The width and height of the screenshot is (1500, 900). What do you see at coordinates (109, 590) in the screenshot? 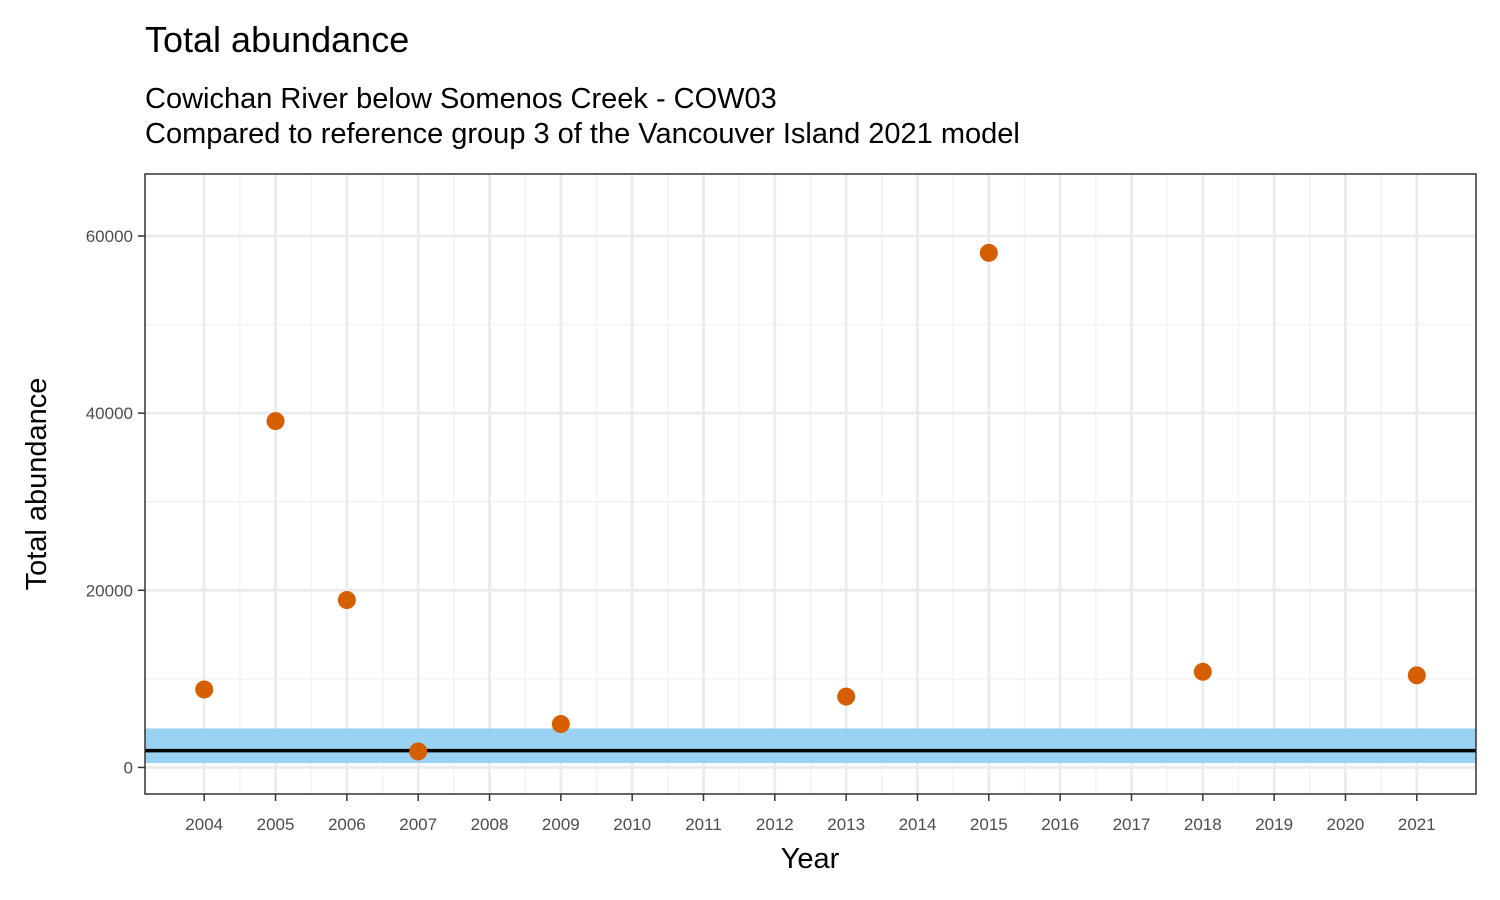
I see `y-tick-label: 20000` at bounding box center [109, 590].